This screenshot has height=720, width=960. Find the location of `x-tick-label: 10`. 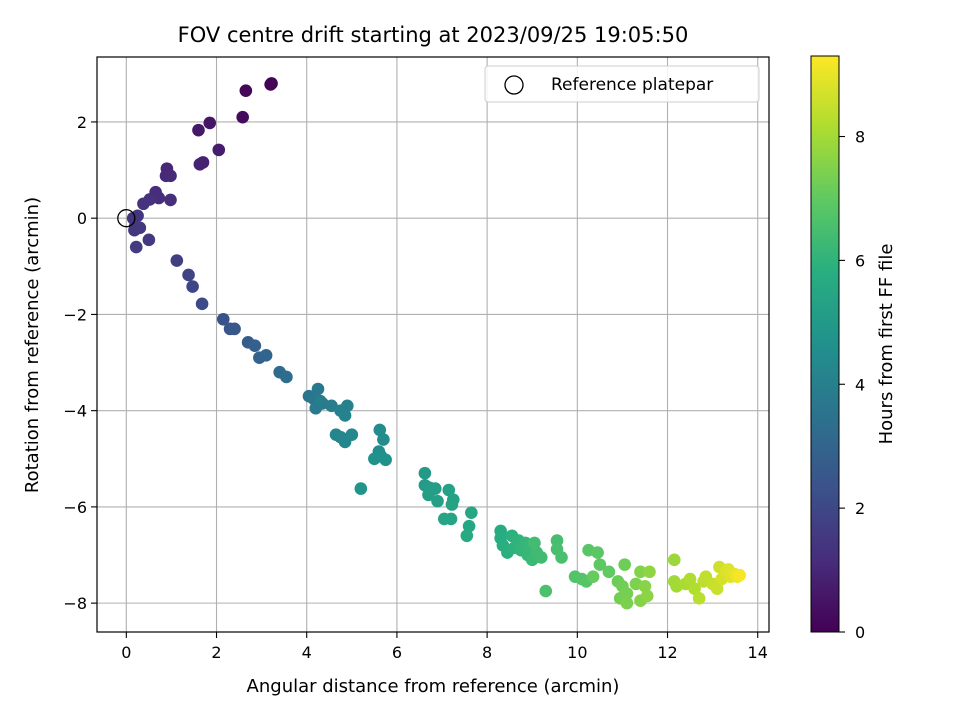

x-tick-label: 10 is located at coordinates (577, 652).